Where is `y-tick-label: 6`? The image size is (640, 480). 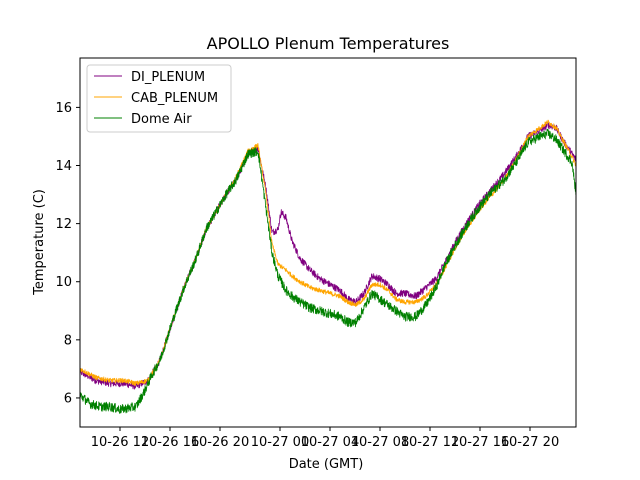
y-tick-label: 6 is located at coordinates (68, 398).